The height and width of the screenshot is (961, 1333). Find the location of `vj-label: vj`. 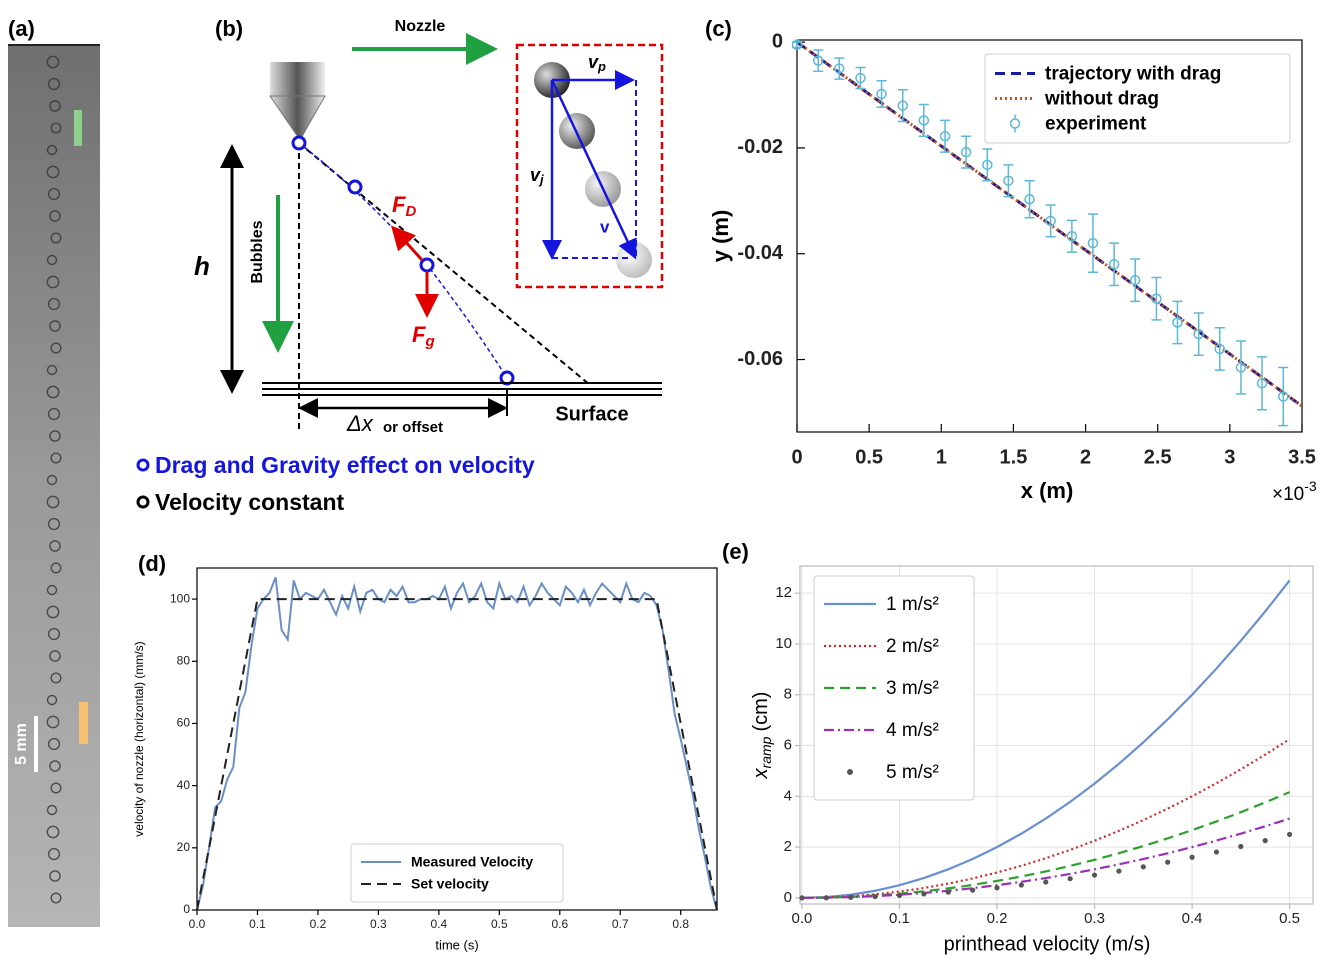

vj-label: vj is located at coordinates (537, 176).